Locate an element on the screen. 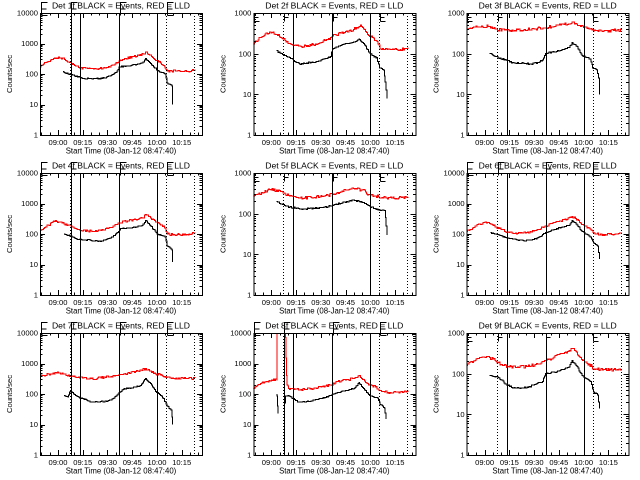 Image resolution: width=640 pixels, height=480 pixels. chart-title: Det 9f BLACK = Events, RED = LLD is located at coordinates (548, 326).